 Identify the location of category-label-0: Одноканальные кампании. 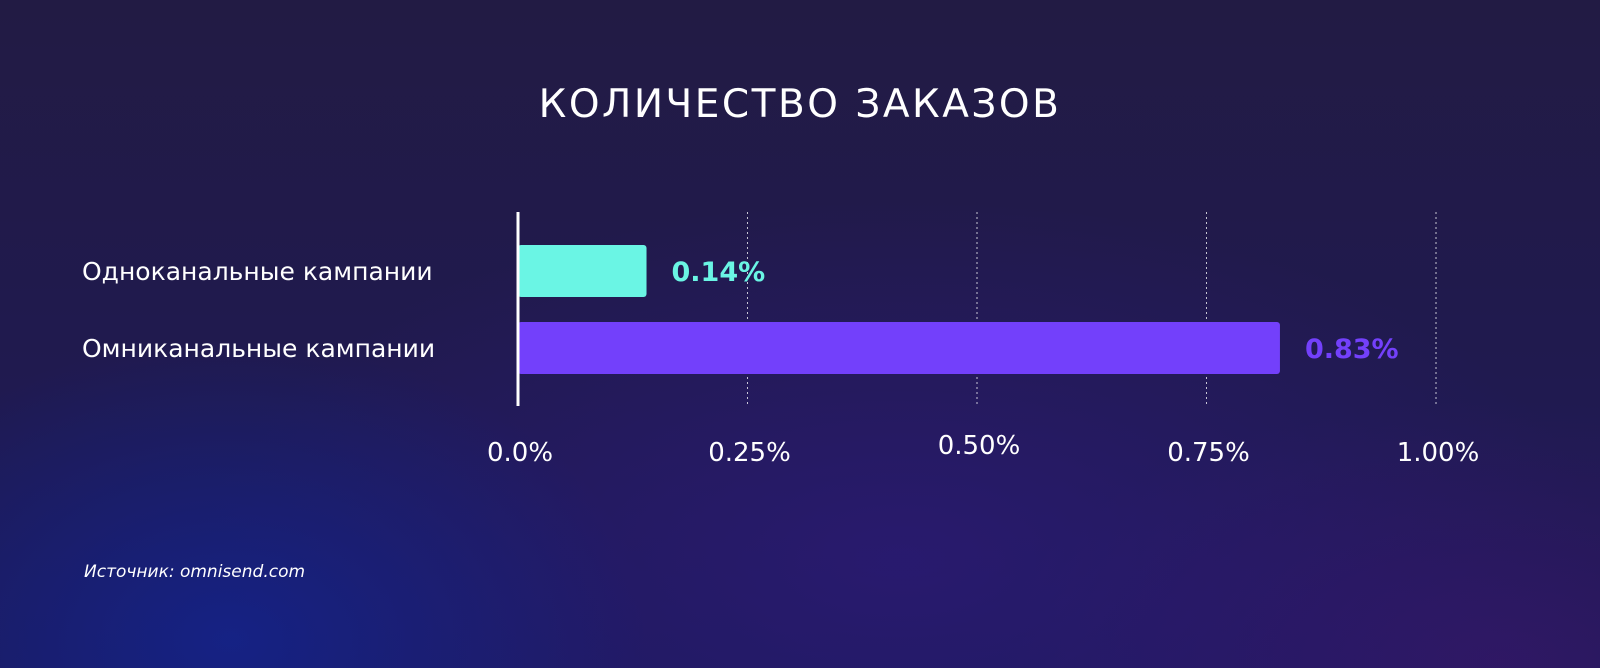
(257, 271).